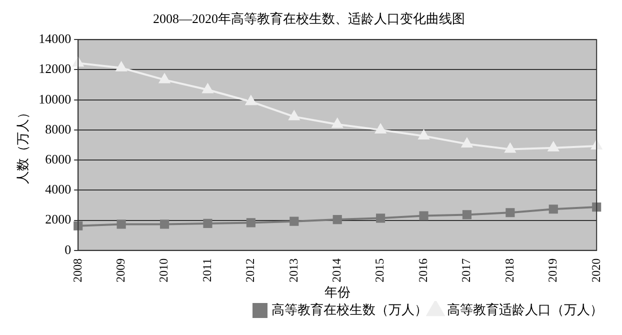 Image resolution: width=622 pixels, height=335 pixels. What do you see at coordinates (293, 270) in the screenshot?
I see `x-tick-label: 2013` at bounding box center [293, 270].